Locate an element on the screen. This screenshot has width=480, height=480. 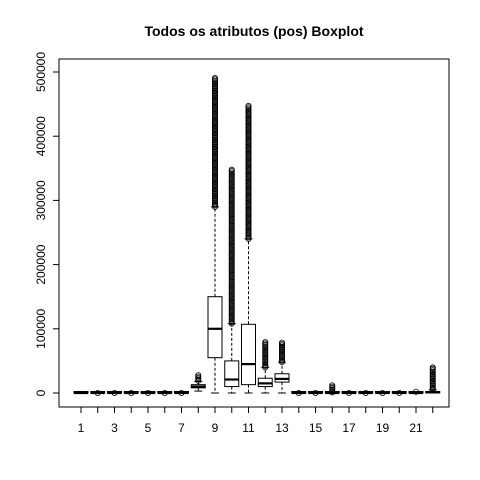
x-tick-label: 7 is located at coordinates (181, 428).